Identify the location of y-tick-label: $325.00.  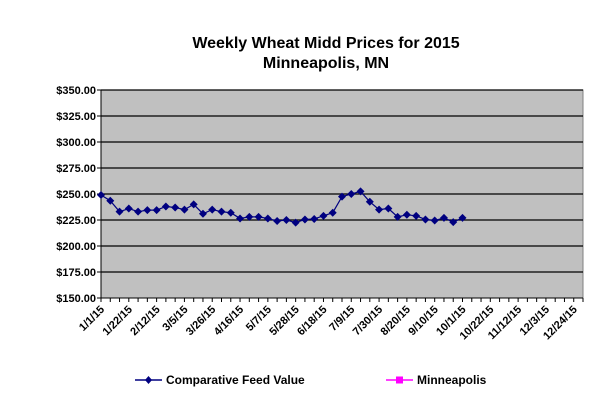
(76, 117).